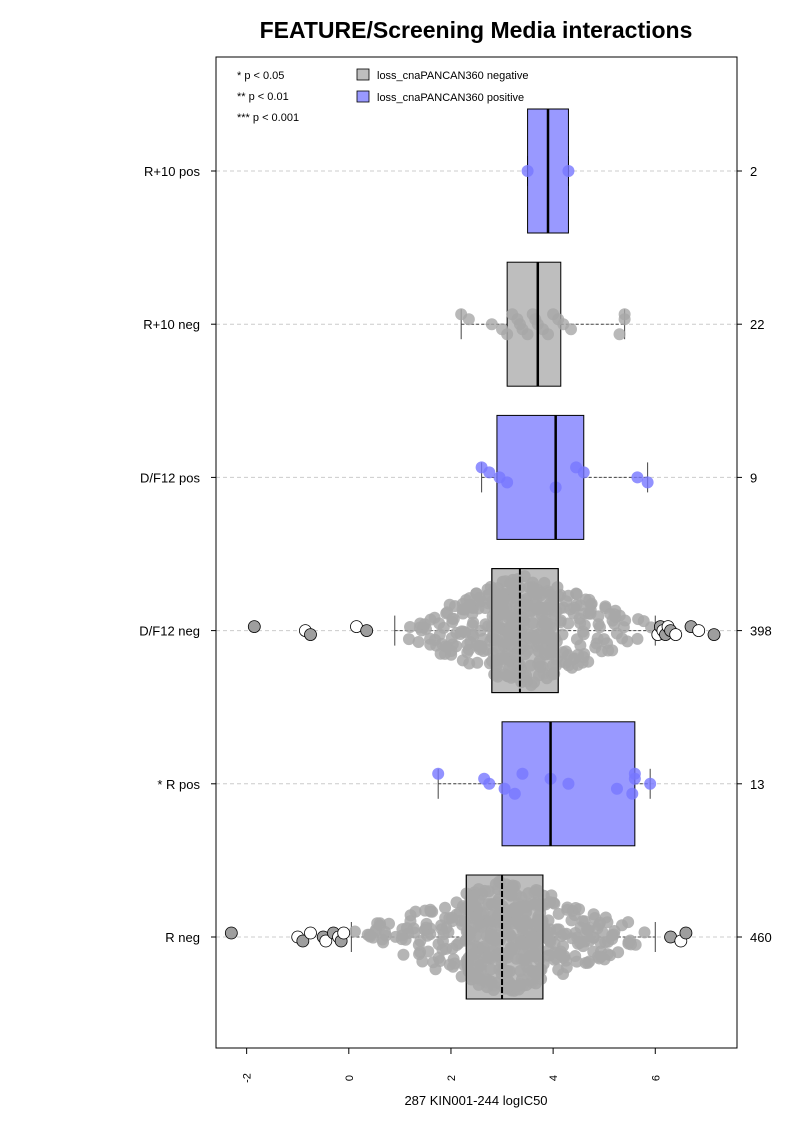  I want to click on legend-label: loss_cnaPANCAN360 positive, so click(450, 98).